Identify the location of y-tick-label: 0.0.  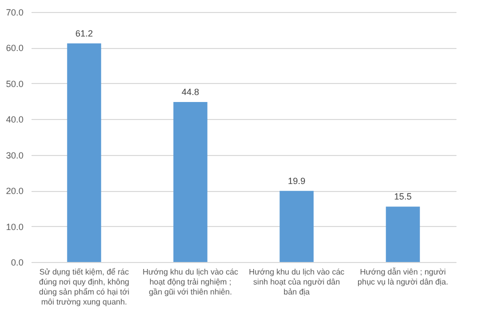
(17, 263).